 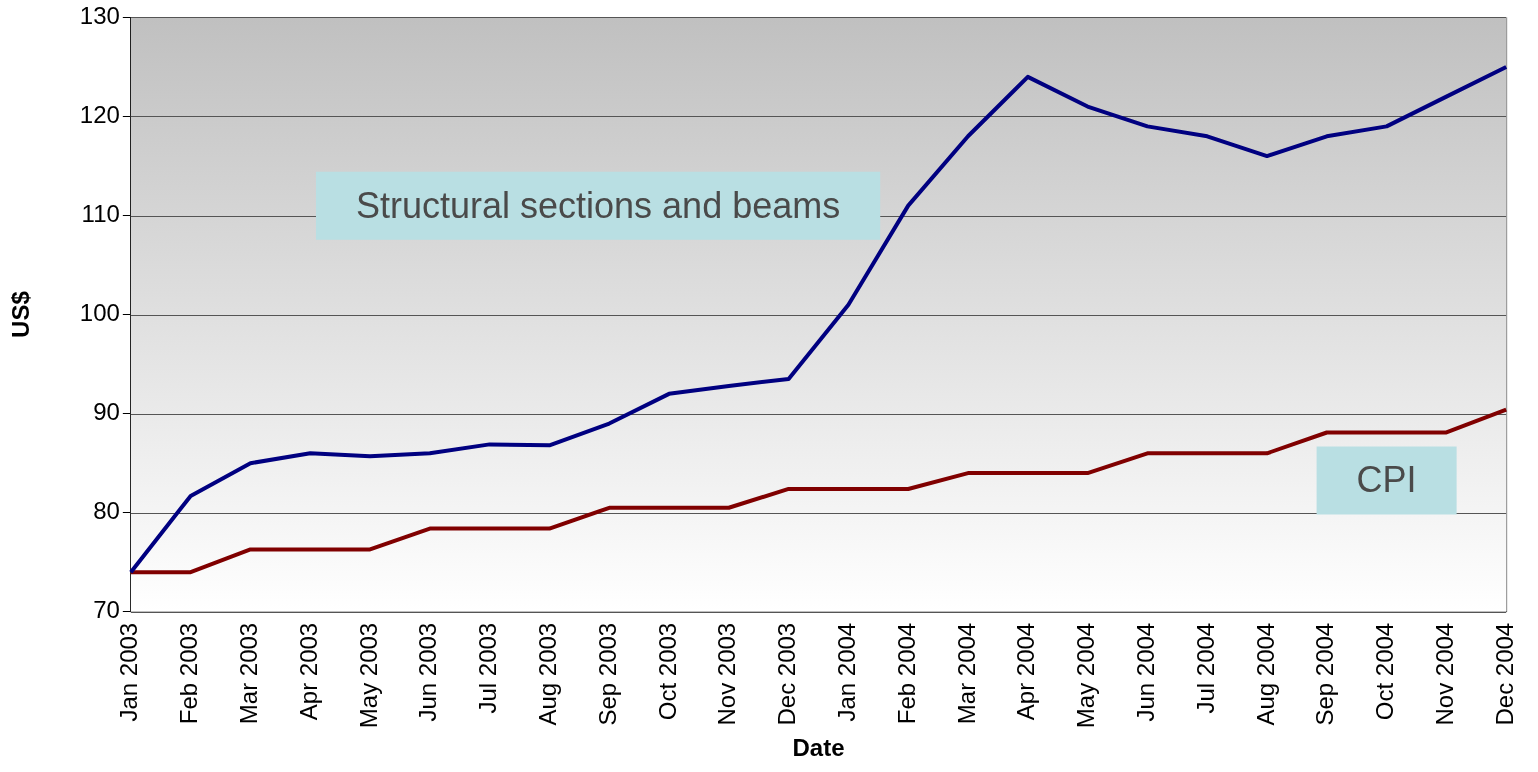 I want to click on x-tick-label: Oct 2003, so click(x=667, y=671).